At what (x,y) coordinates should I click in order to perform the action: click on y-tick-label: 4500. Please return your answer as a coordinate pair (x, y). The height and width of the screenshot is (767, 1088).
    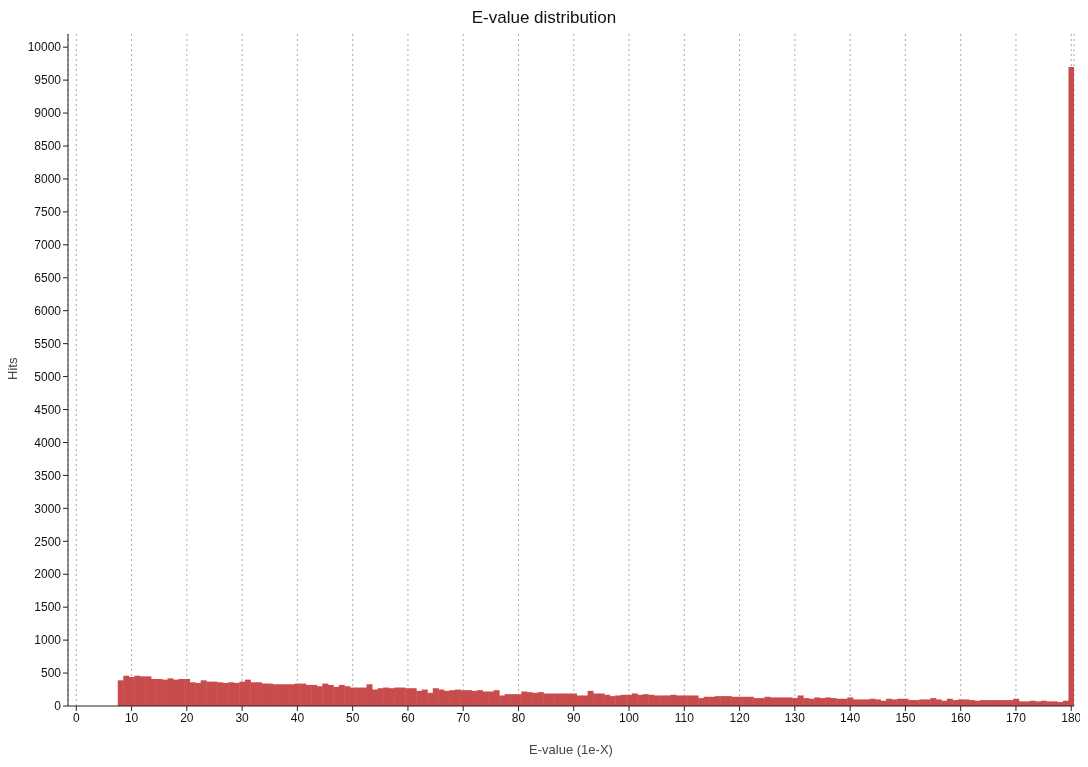
    Looking at the image, I should click on (48, 409).